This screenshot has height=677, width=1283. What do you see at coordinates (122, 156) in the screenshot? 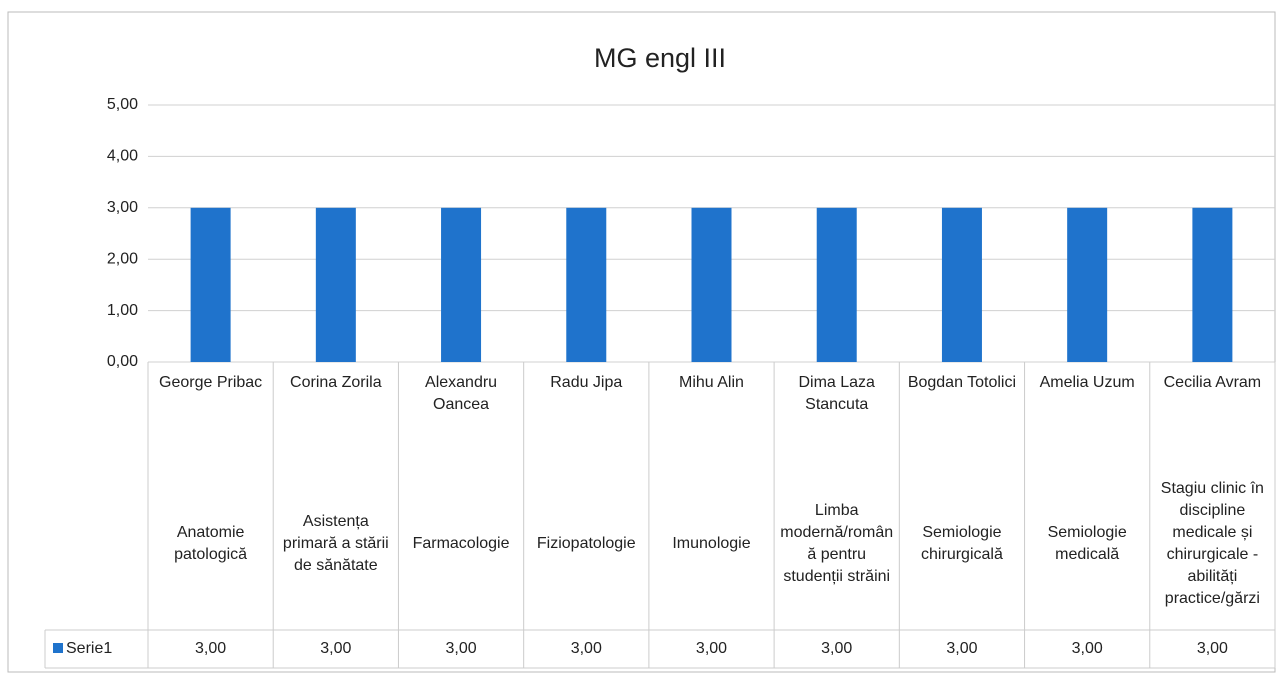
I see `y-tick-label: 4,00` at bounding box center [122, 156].